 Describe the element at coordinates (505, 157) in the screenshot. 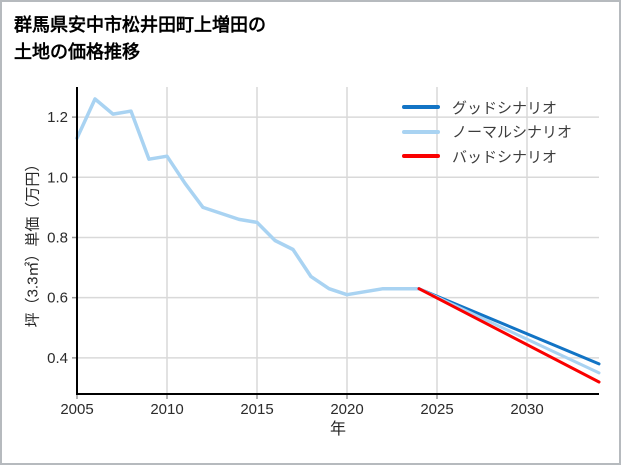

I see `legend-label: バッドシナリオ` at that location.